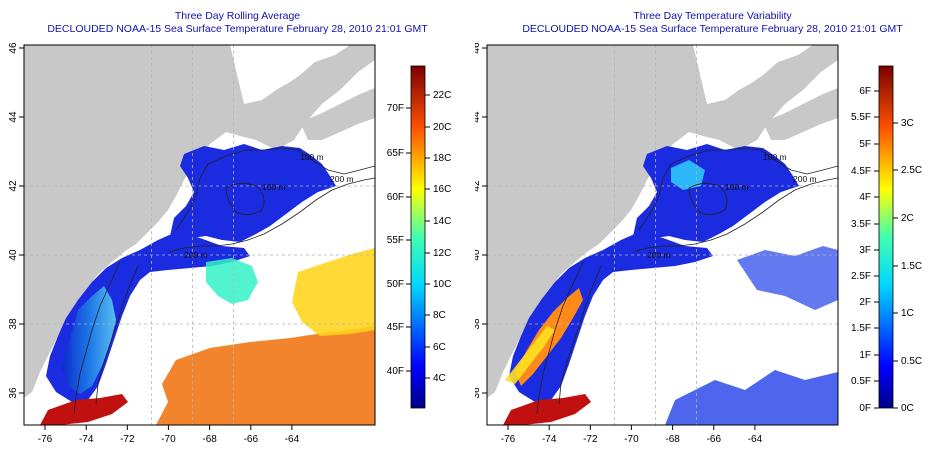 The height and width of the screenshot is (475, 950). I want to click on colorbar-f-label: 3.5F, so click(861, 224).